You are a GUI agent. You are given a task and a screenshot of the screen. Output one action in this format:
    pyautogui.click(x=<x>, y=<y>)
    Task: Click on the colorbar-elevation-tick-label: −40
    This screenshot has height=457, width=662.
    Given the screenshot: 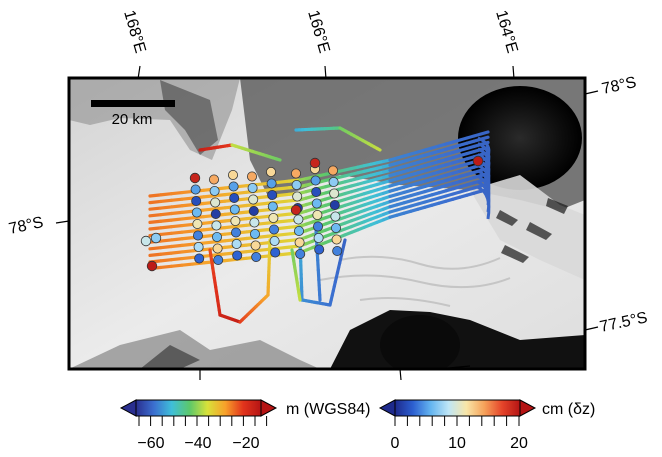 What is the action you would take?
    pyautogui.click(x=197, y=443)
    